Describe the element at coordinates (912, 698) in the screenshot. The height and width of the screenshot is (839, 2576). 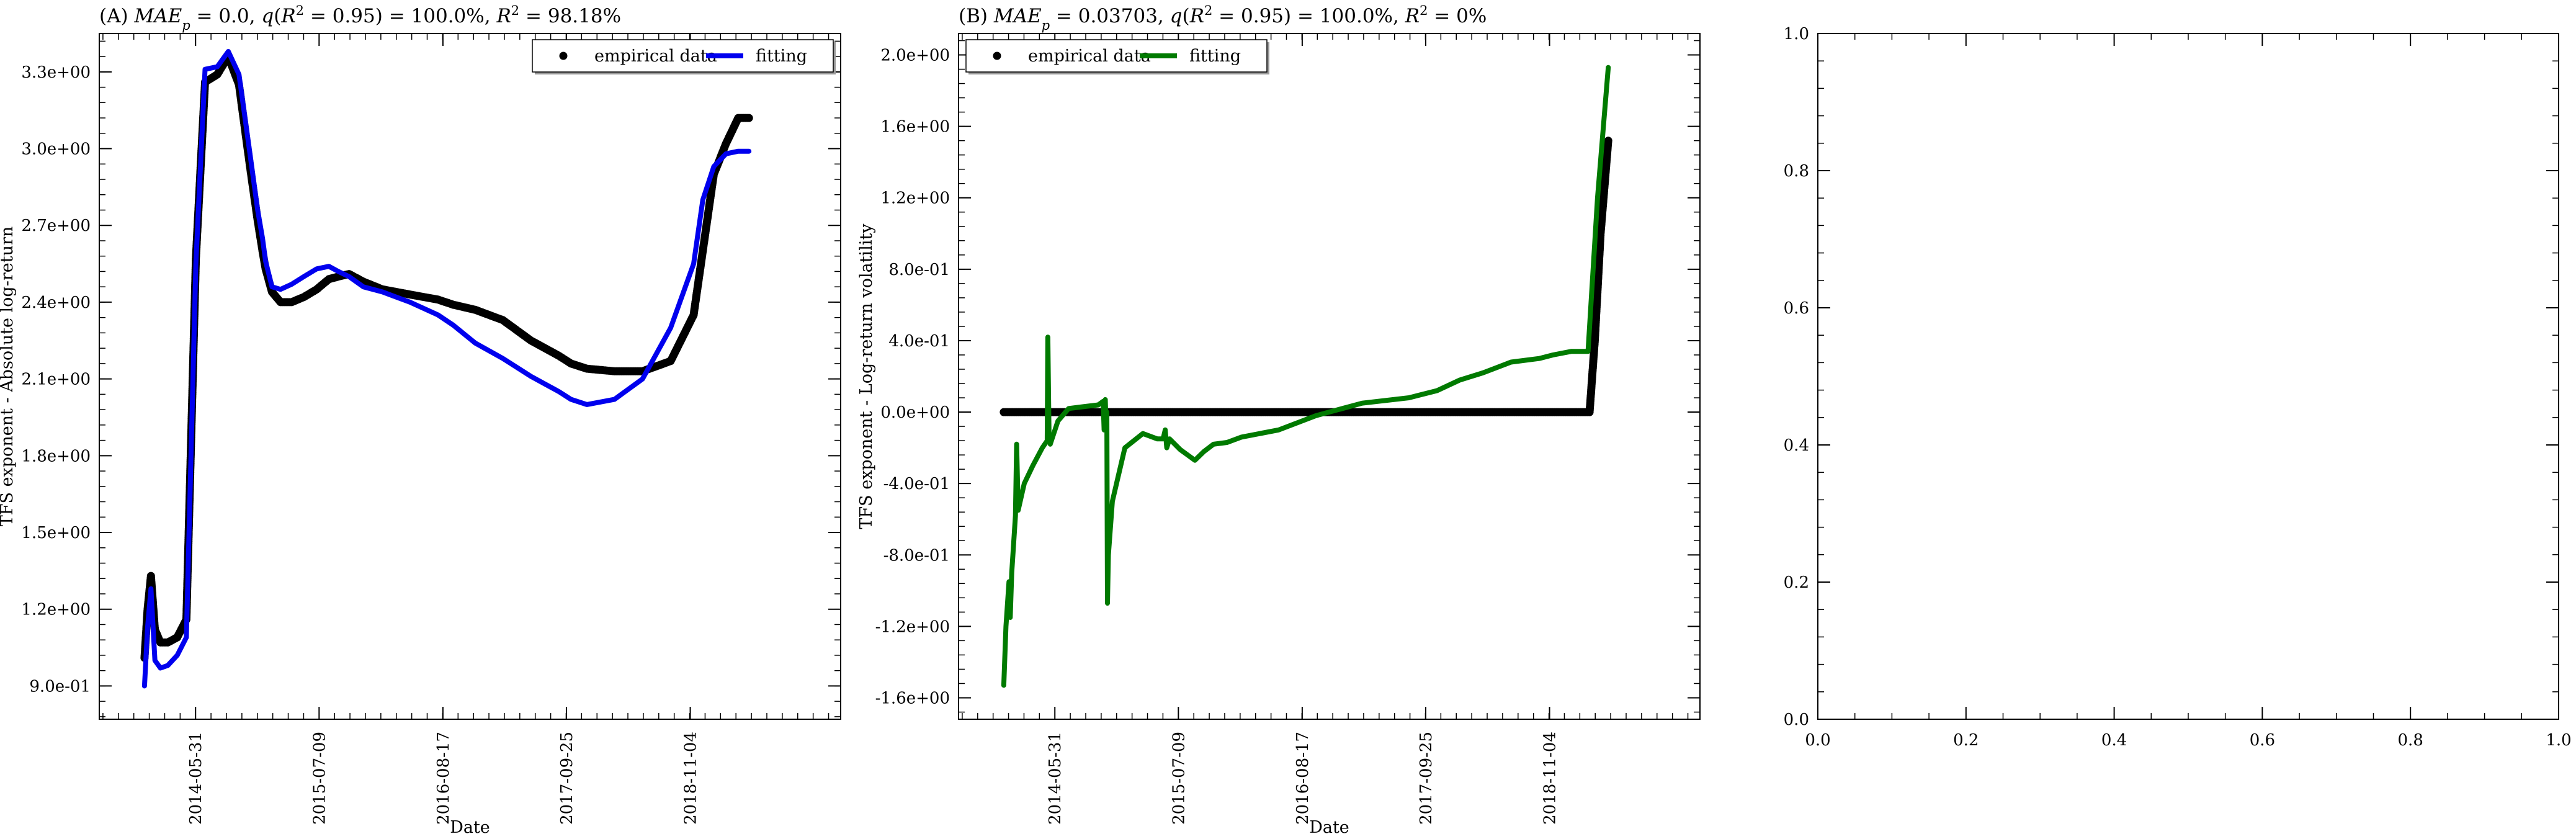
I see `y-tick-label: -1.6e+00` at that location.